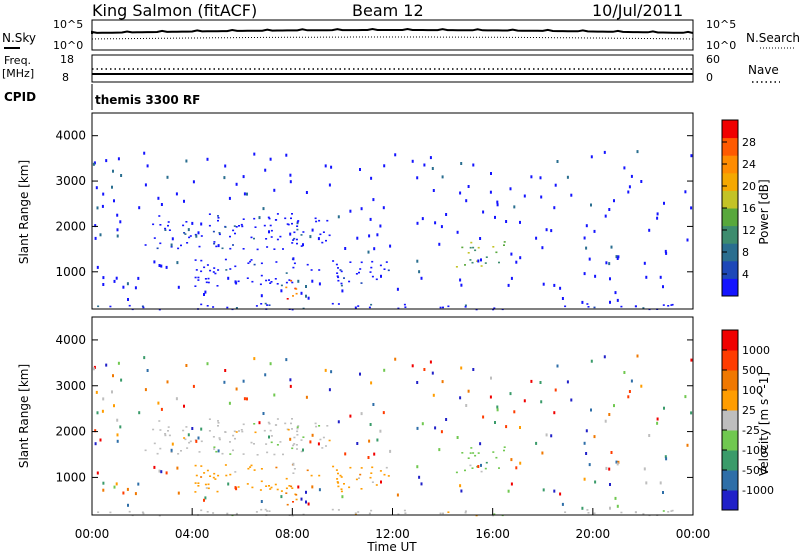 The image size is (800, 554). Describe the element at coordinates (391, 547) in the screenshot. I see `time-xlabel: Time UT` at that location.